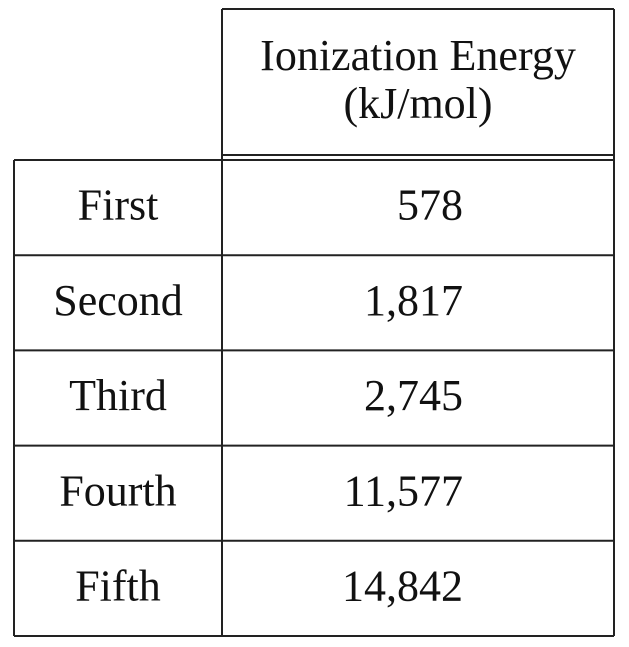  Describe the element at coordinates (413, 300) in the screenshot. I see `row-value: 1,817` at that location.